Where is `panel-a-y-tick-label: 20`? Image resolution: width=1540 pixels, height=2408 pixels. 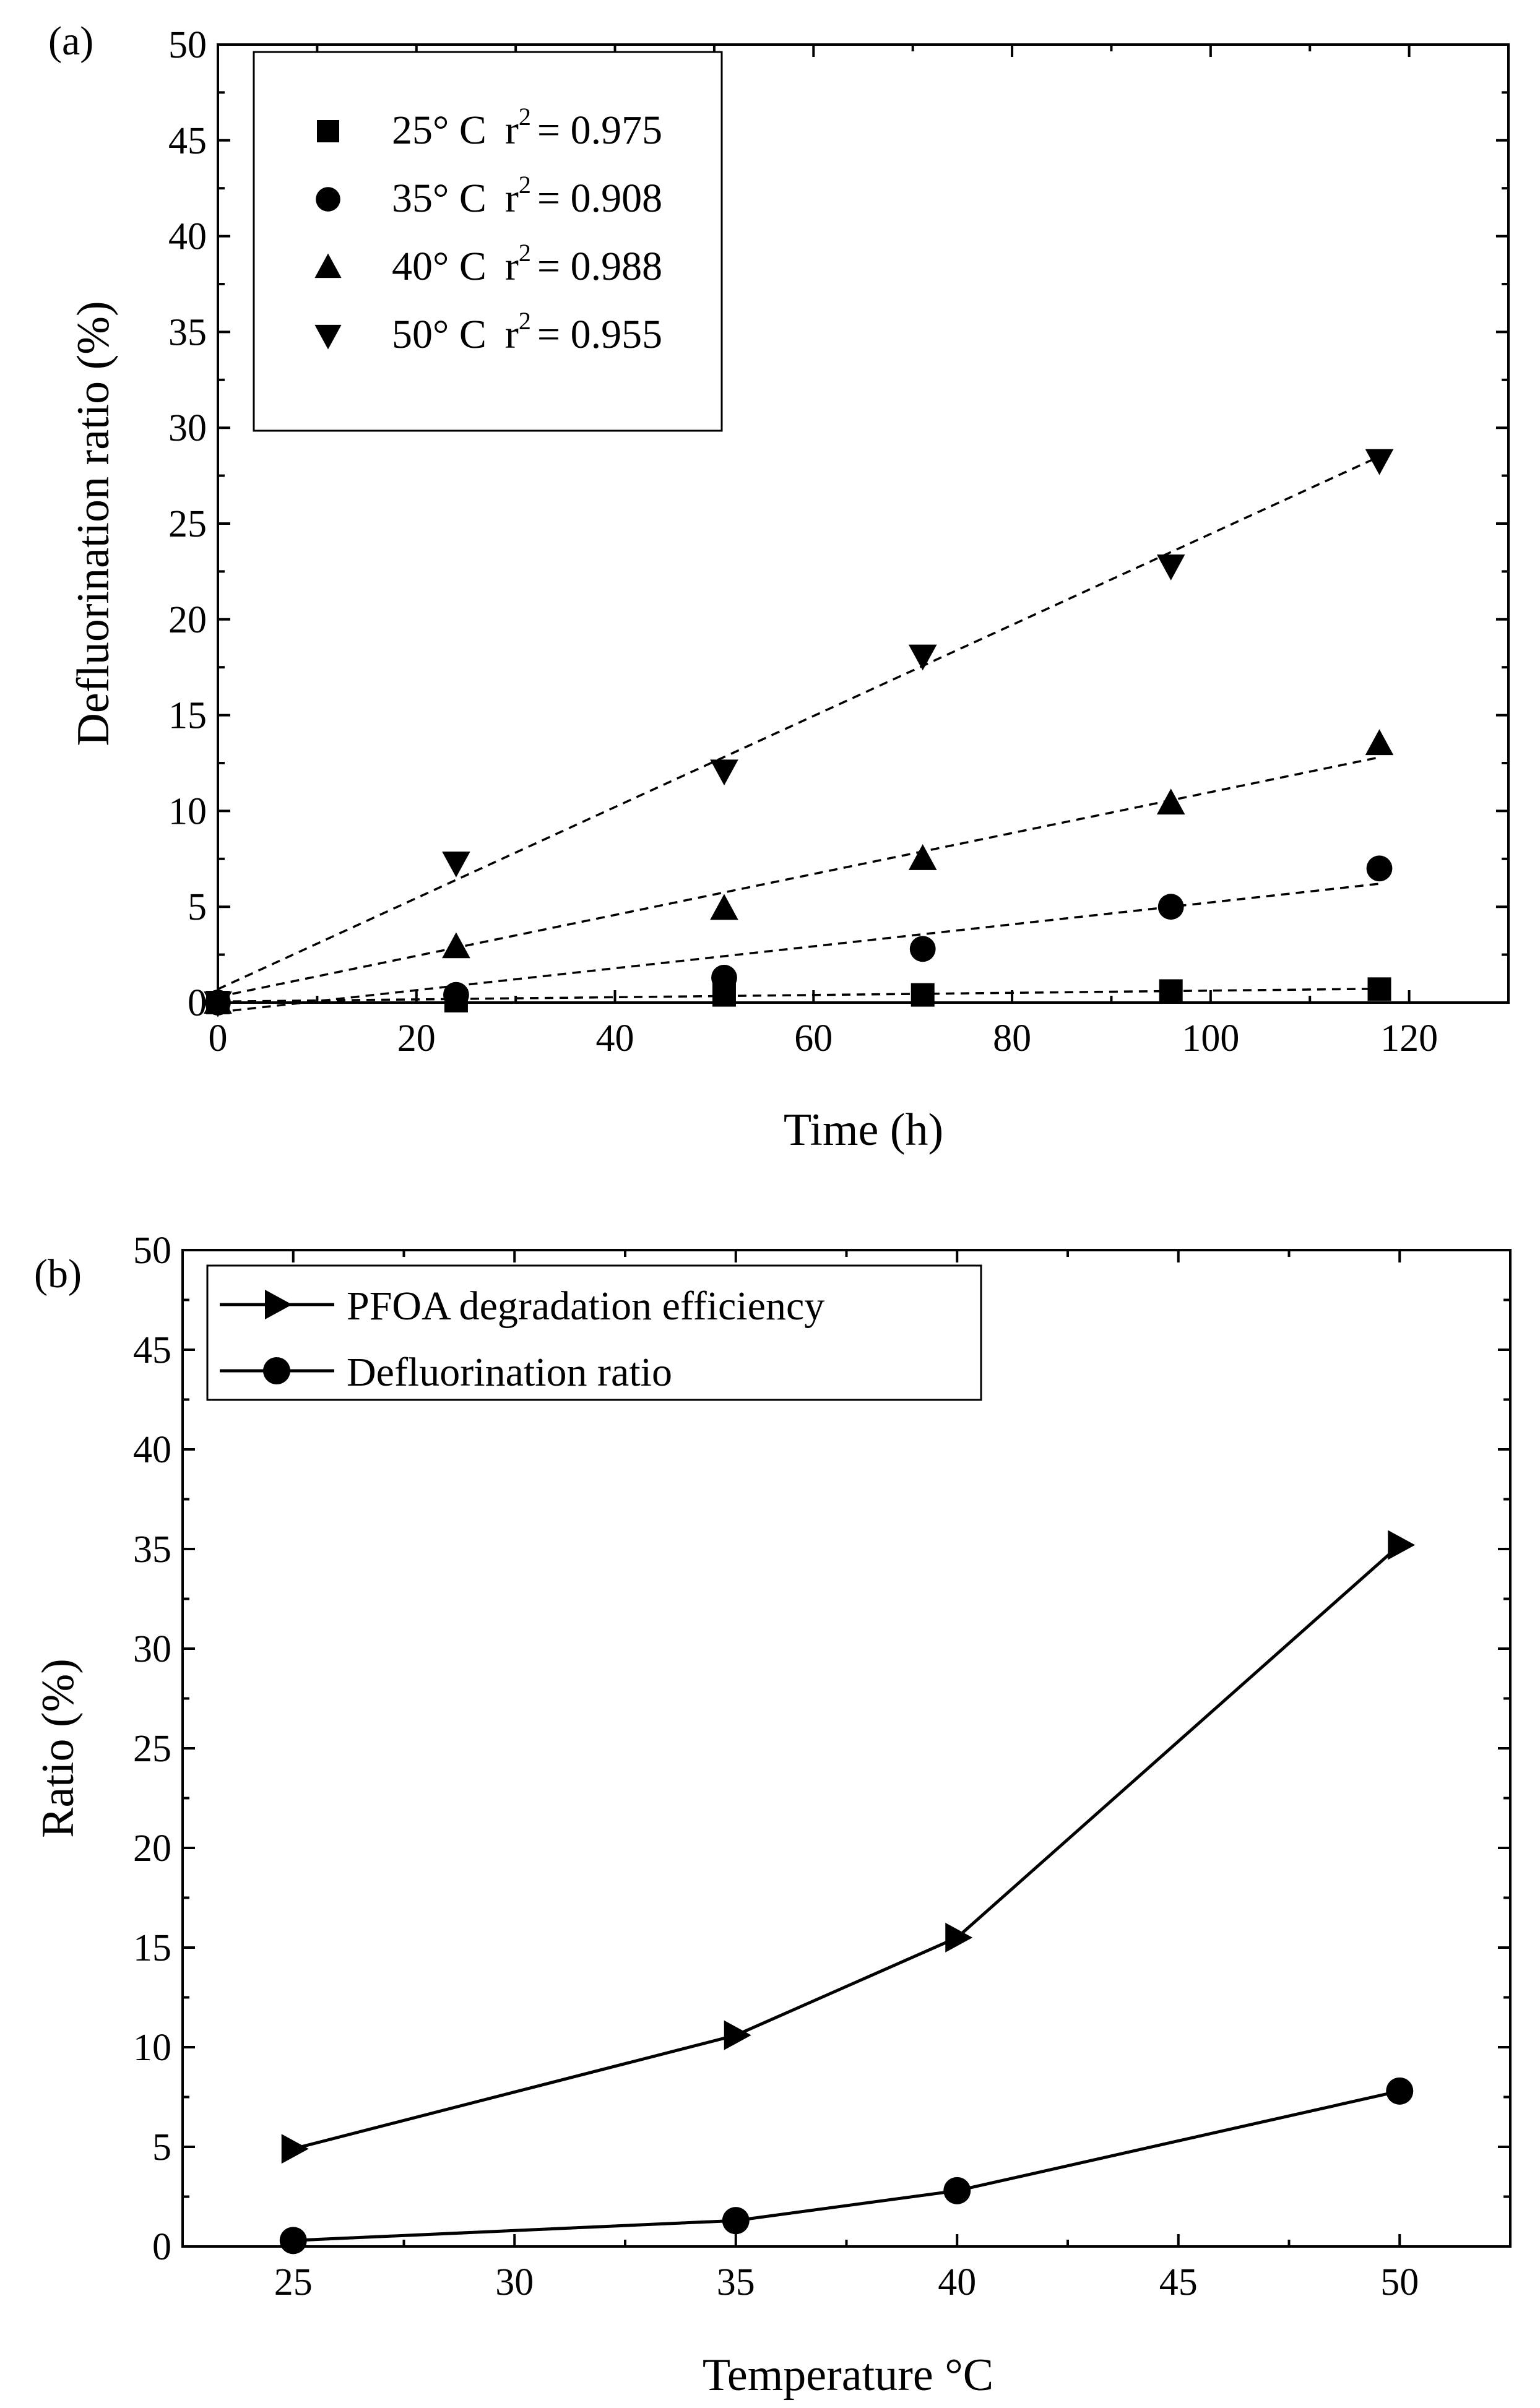 panel-a-y-tick-label: 20 is located at coordinates (188, 620).